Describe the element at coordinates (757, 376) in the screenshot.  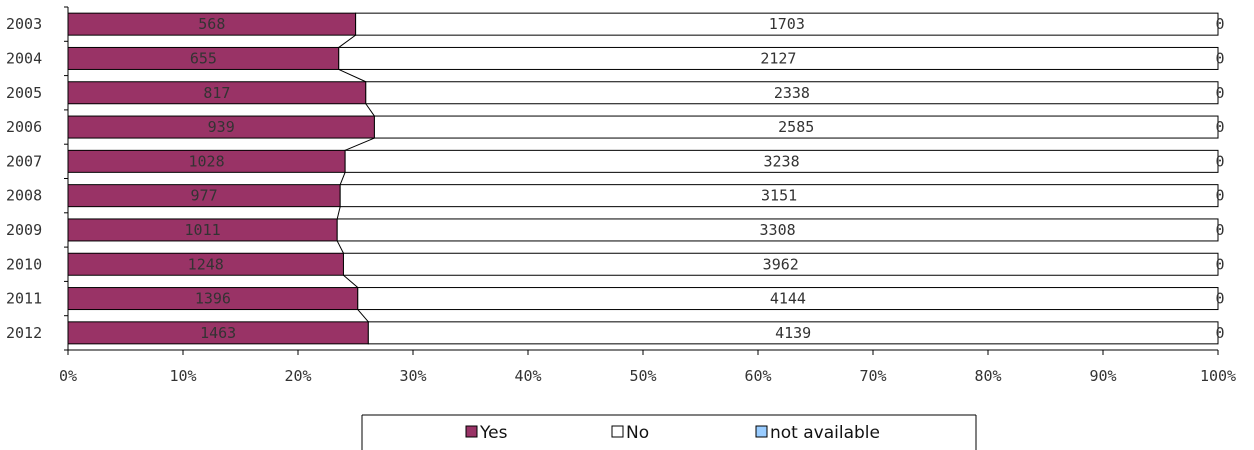
I see `x-tick-label: 60%` at that location.